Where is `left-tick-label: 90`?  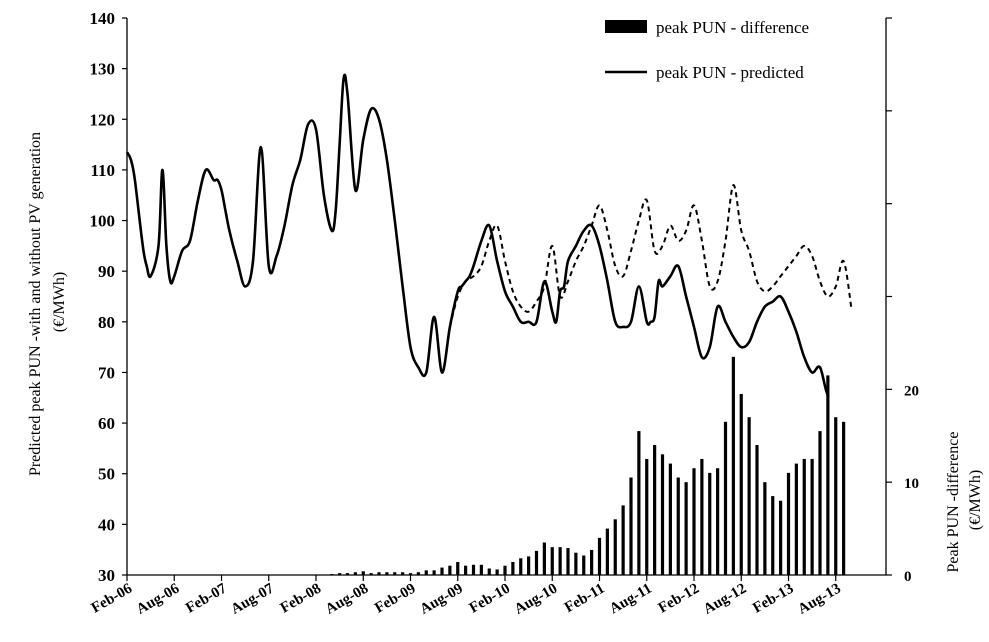
left-tick-label: 90 is located at coordinates (106, 271).